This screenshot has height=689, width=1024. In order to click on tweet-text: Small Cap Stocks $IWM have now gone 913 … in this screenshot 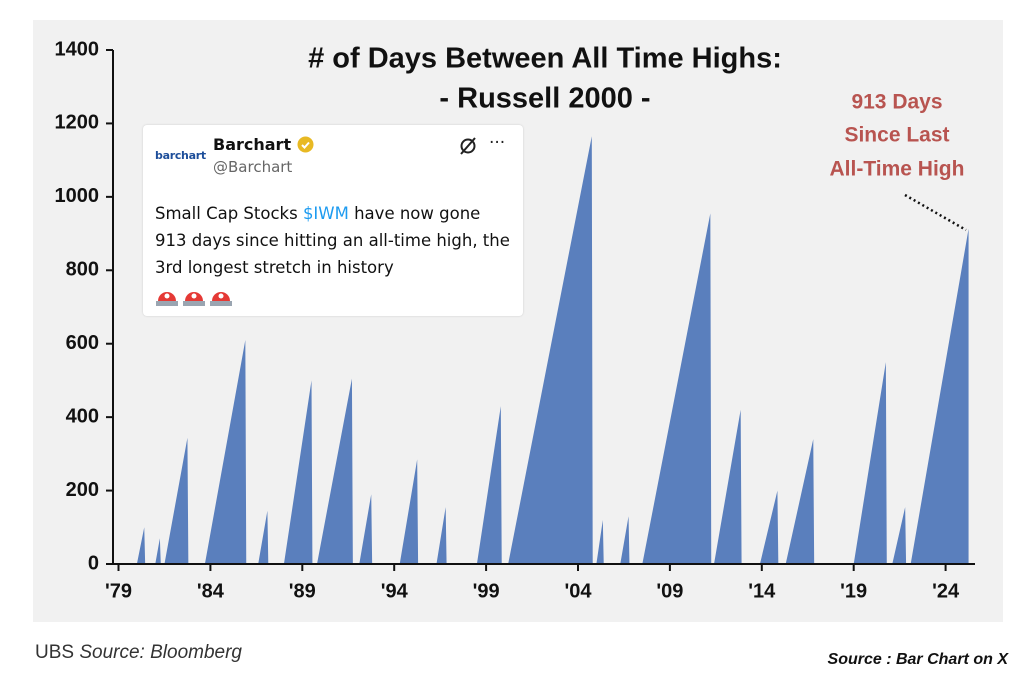, I will do `click(336, 240)`.